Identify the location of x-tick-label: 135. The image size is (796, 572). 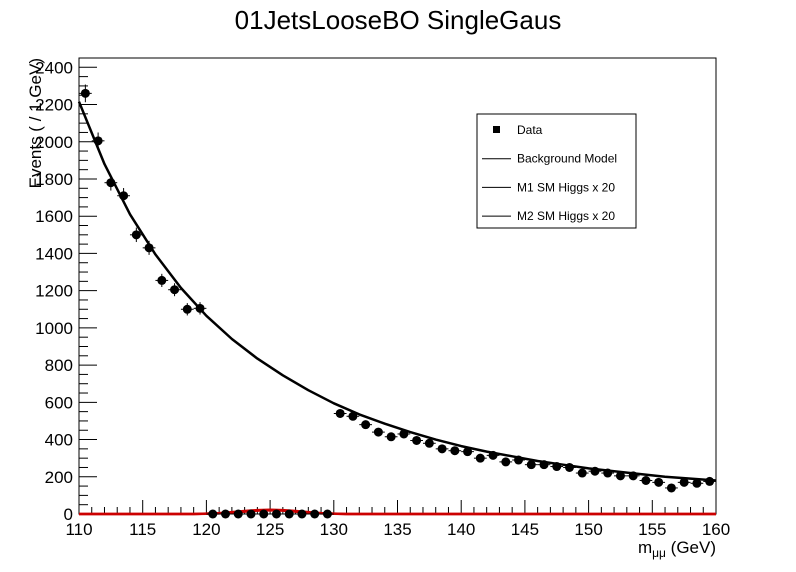
(397, 529).